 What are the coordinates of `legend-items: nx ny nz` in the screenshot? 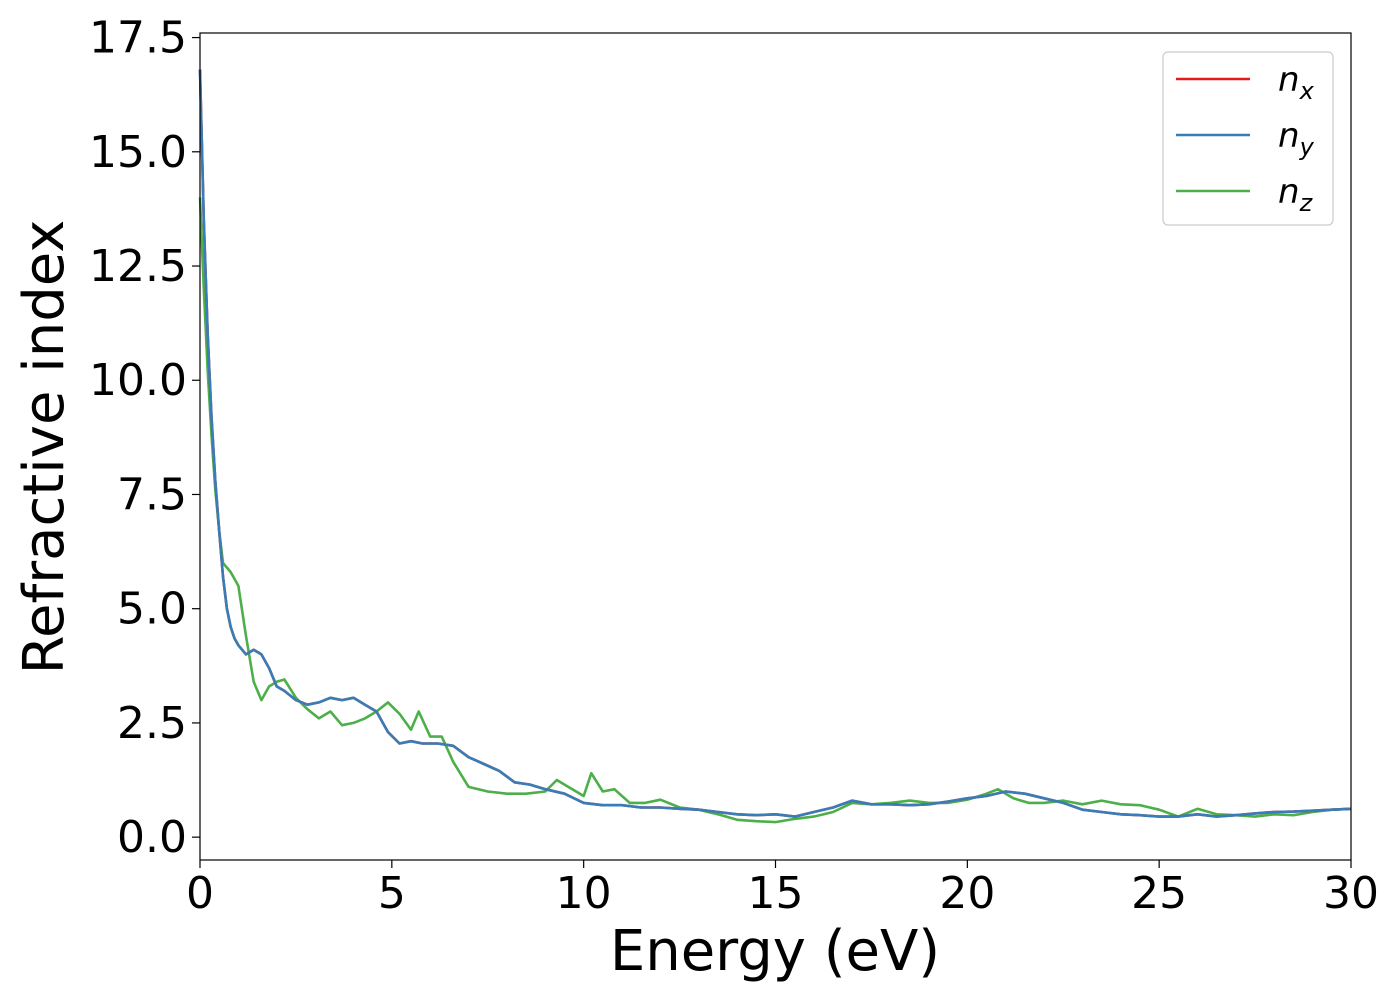 It's located at (1245, 138).